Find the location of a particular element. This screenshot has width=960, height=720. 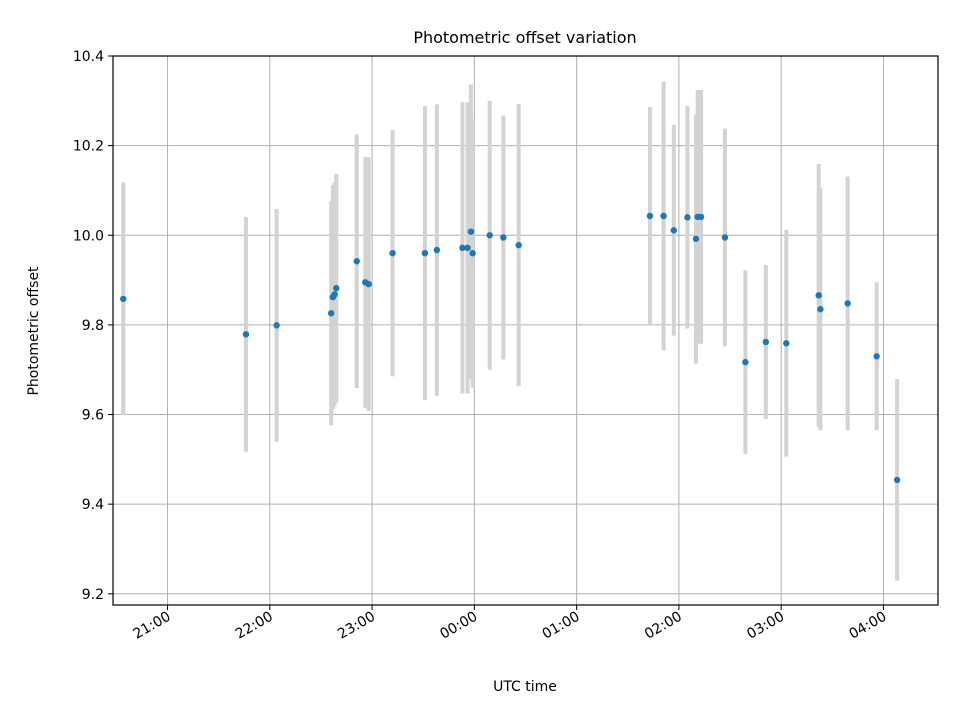

x-tick-label: 22:00 is located at coordinates (254, 626).